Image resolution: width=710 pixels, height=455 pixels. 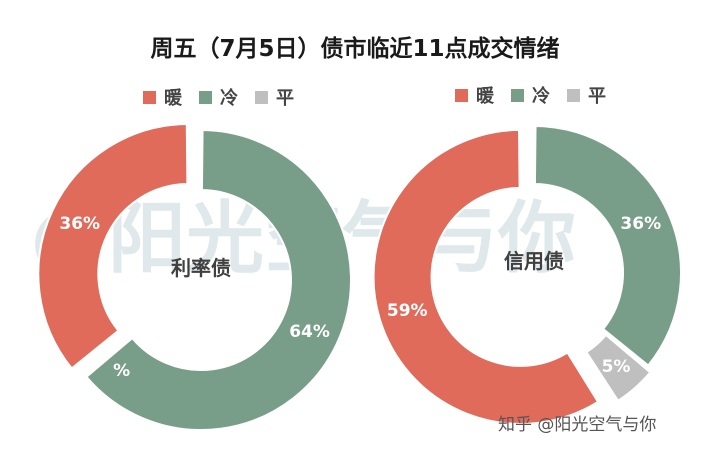 What do you see at coordinates (218, 98) in the screenshot?
I see `legend-left: 暖 冷 平` at bounding box center [218, 98].